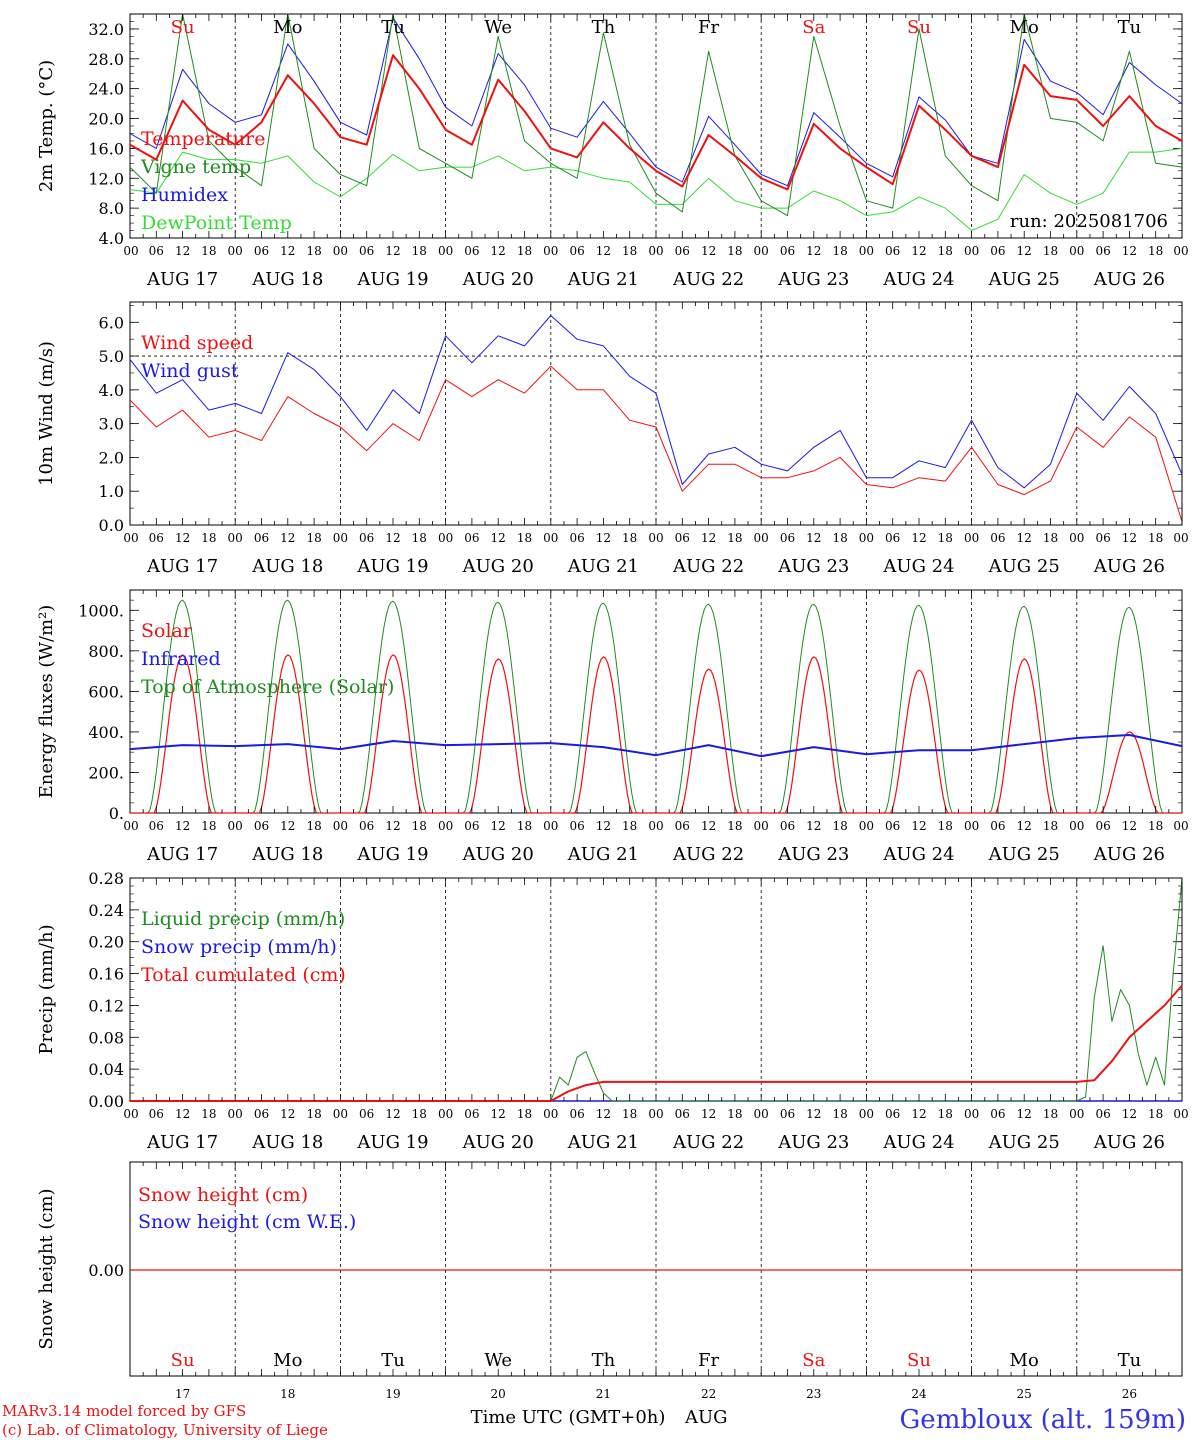  I want to click on weekday-label: Fr, so click(708, 27).